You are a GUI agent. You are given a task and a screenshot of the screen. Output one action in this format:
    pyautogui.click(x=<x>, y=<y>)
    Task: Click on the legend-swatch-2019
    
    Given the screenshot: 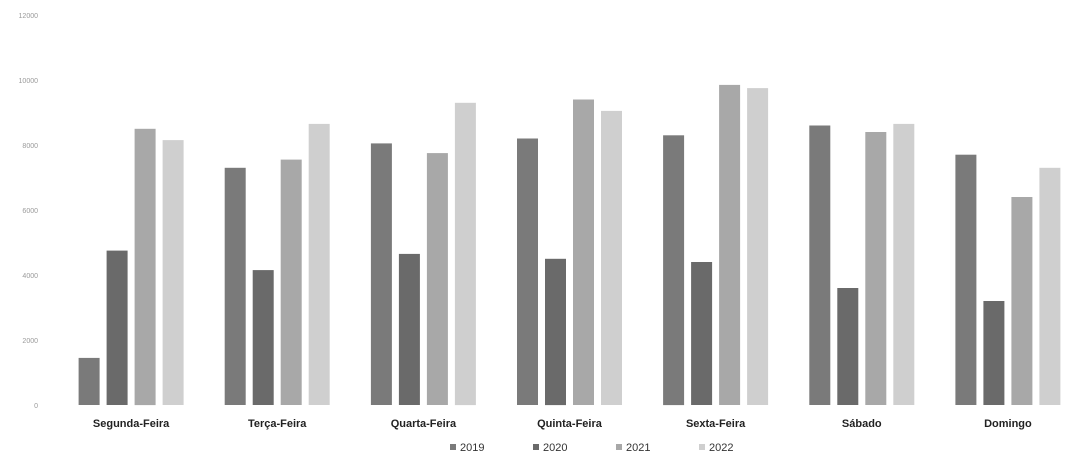 What is the action you would take?
    pyautogui.click(x=453, y=447)
    